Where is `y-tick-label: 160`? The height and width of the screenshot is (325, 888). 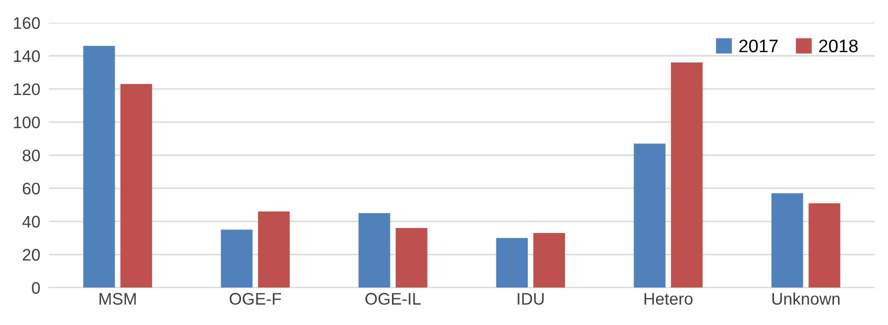
y-tick-label: 160 is located at coordinates (27, 23).